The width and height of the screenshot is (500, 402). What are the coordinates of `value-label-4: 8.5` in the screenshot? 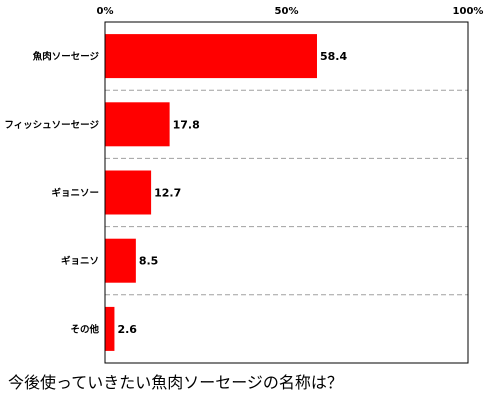 It's located at (149, 261).